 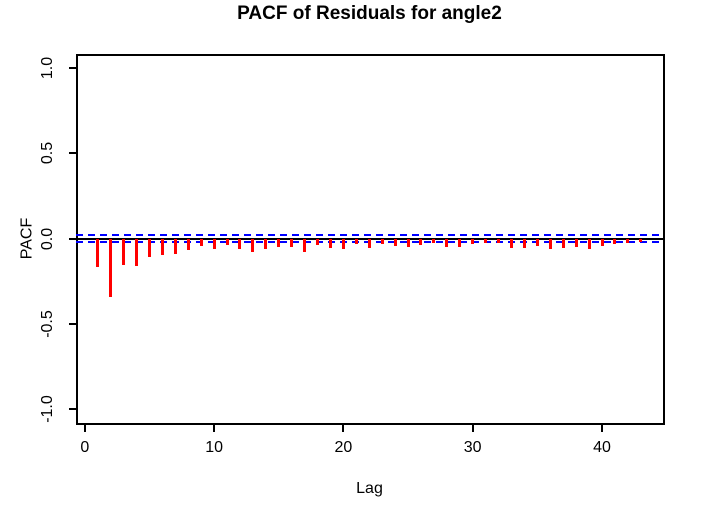 I want to click on x-tick-label: 40, so click(x=602, y=447).